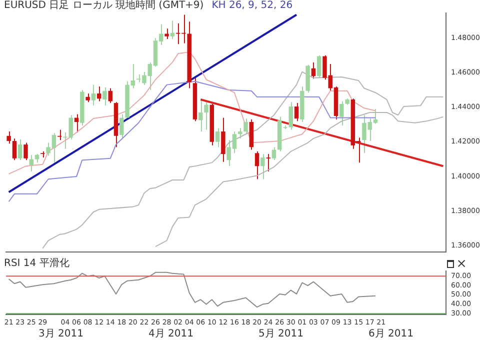  What do you see at coordinates (171, 334) in the screenshot?
I see `text: 4月 2011` at bounding box center [171, 334].